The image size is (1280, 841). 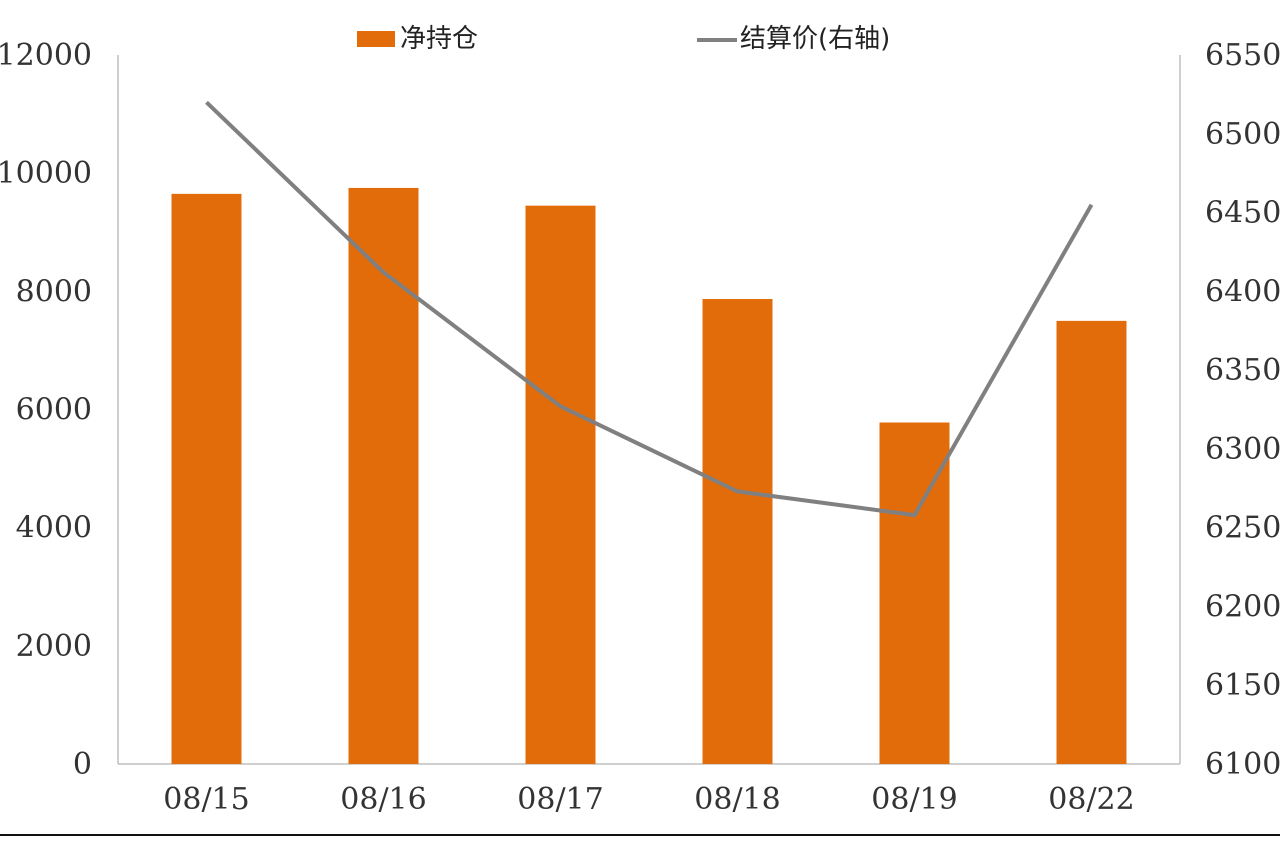 What do you see at coordinates (737, 799) in the screenshot?
I see `x-tick-label: 08/18` at bounding box center [737, 799].